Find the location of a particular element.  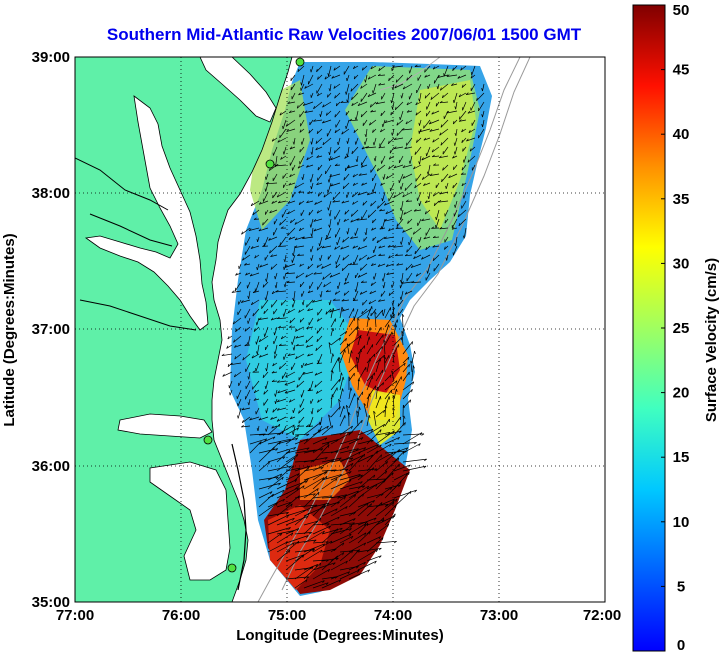

colorbar-tick-label: 10 is located at coordinates (681, 522).